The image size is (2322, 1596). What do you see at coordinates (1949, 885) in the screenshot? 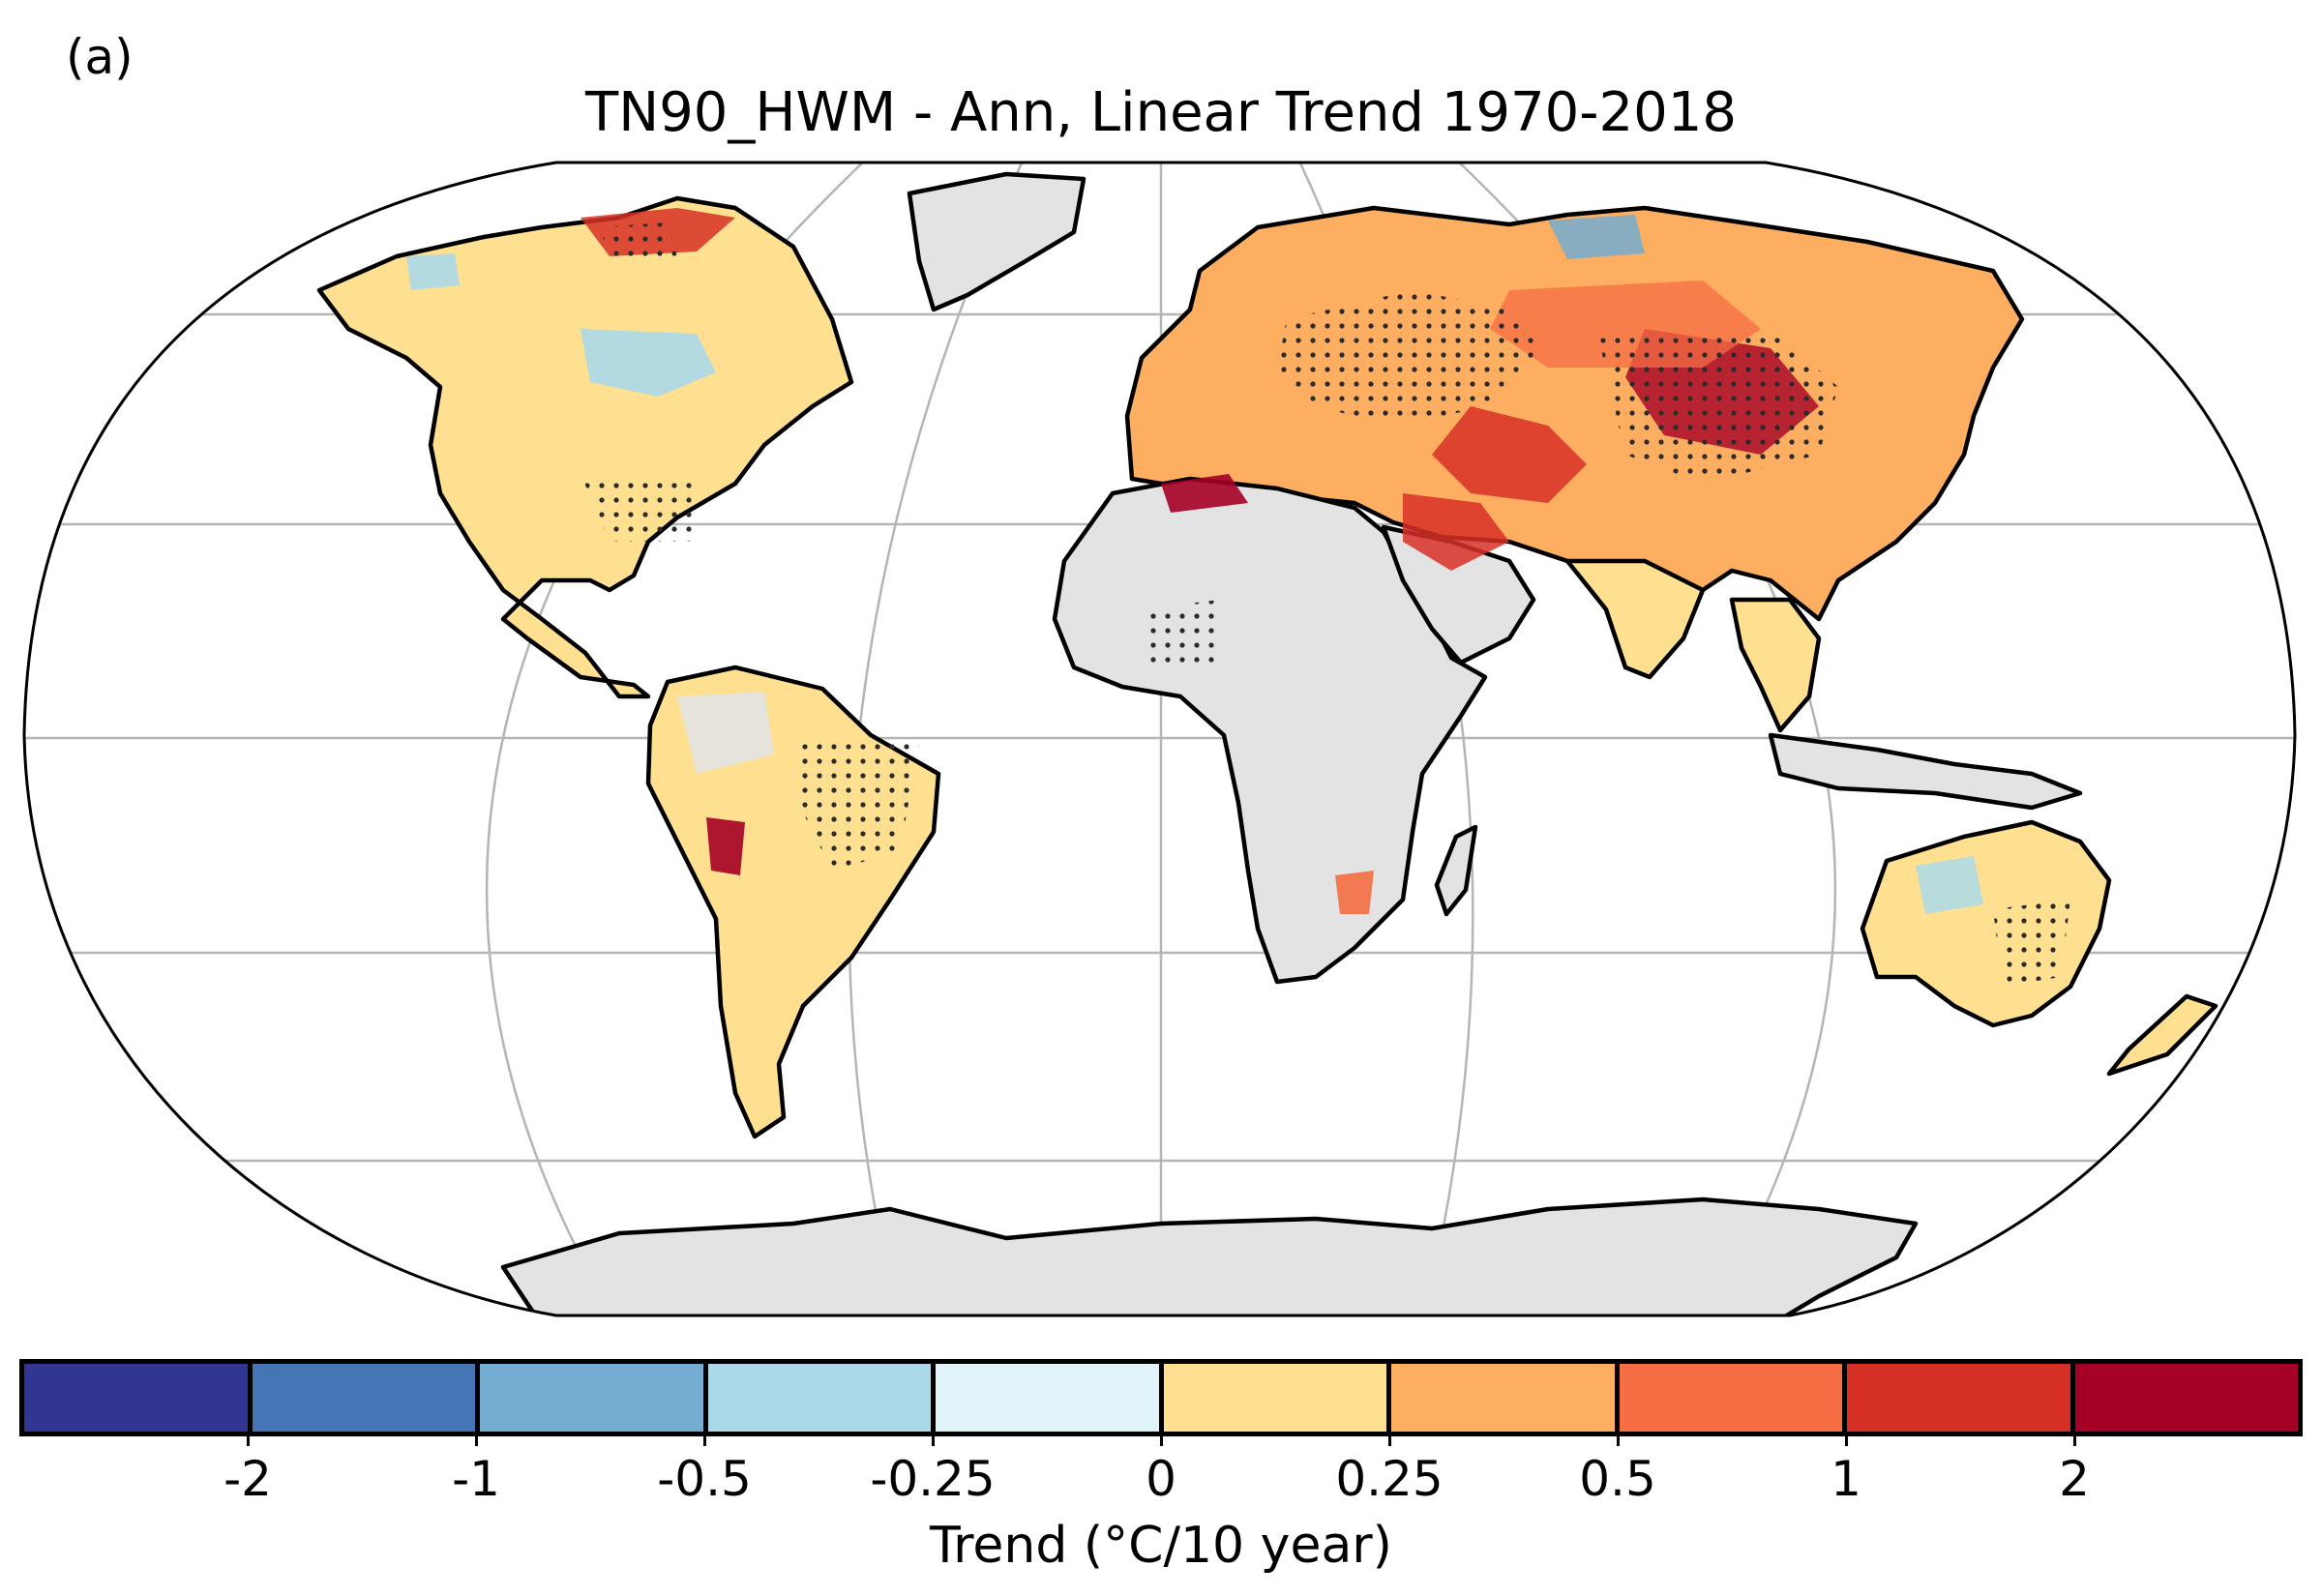
I see `coolspot-western-australia` at bounding box center [1949, 885].